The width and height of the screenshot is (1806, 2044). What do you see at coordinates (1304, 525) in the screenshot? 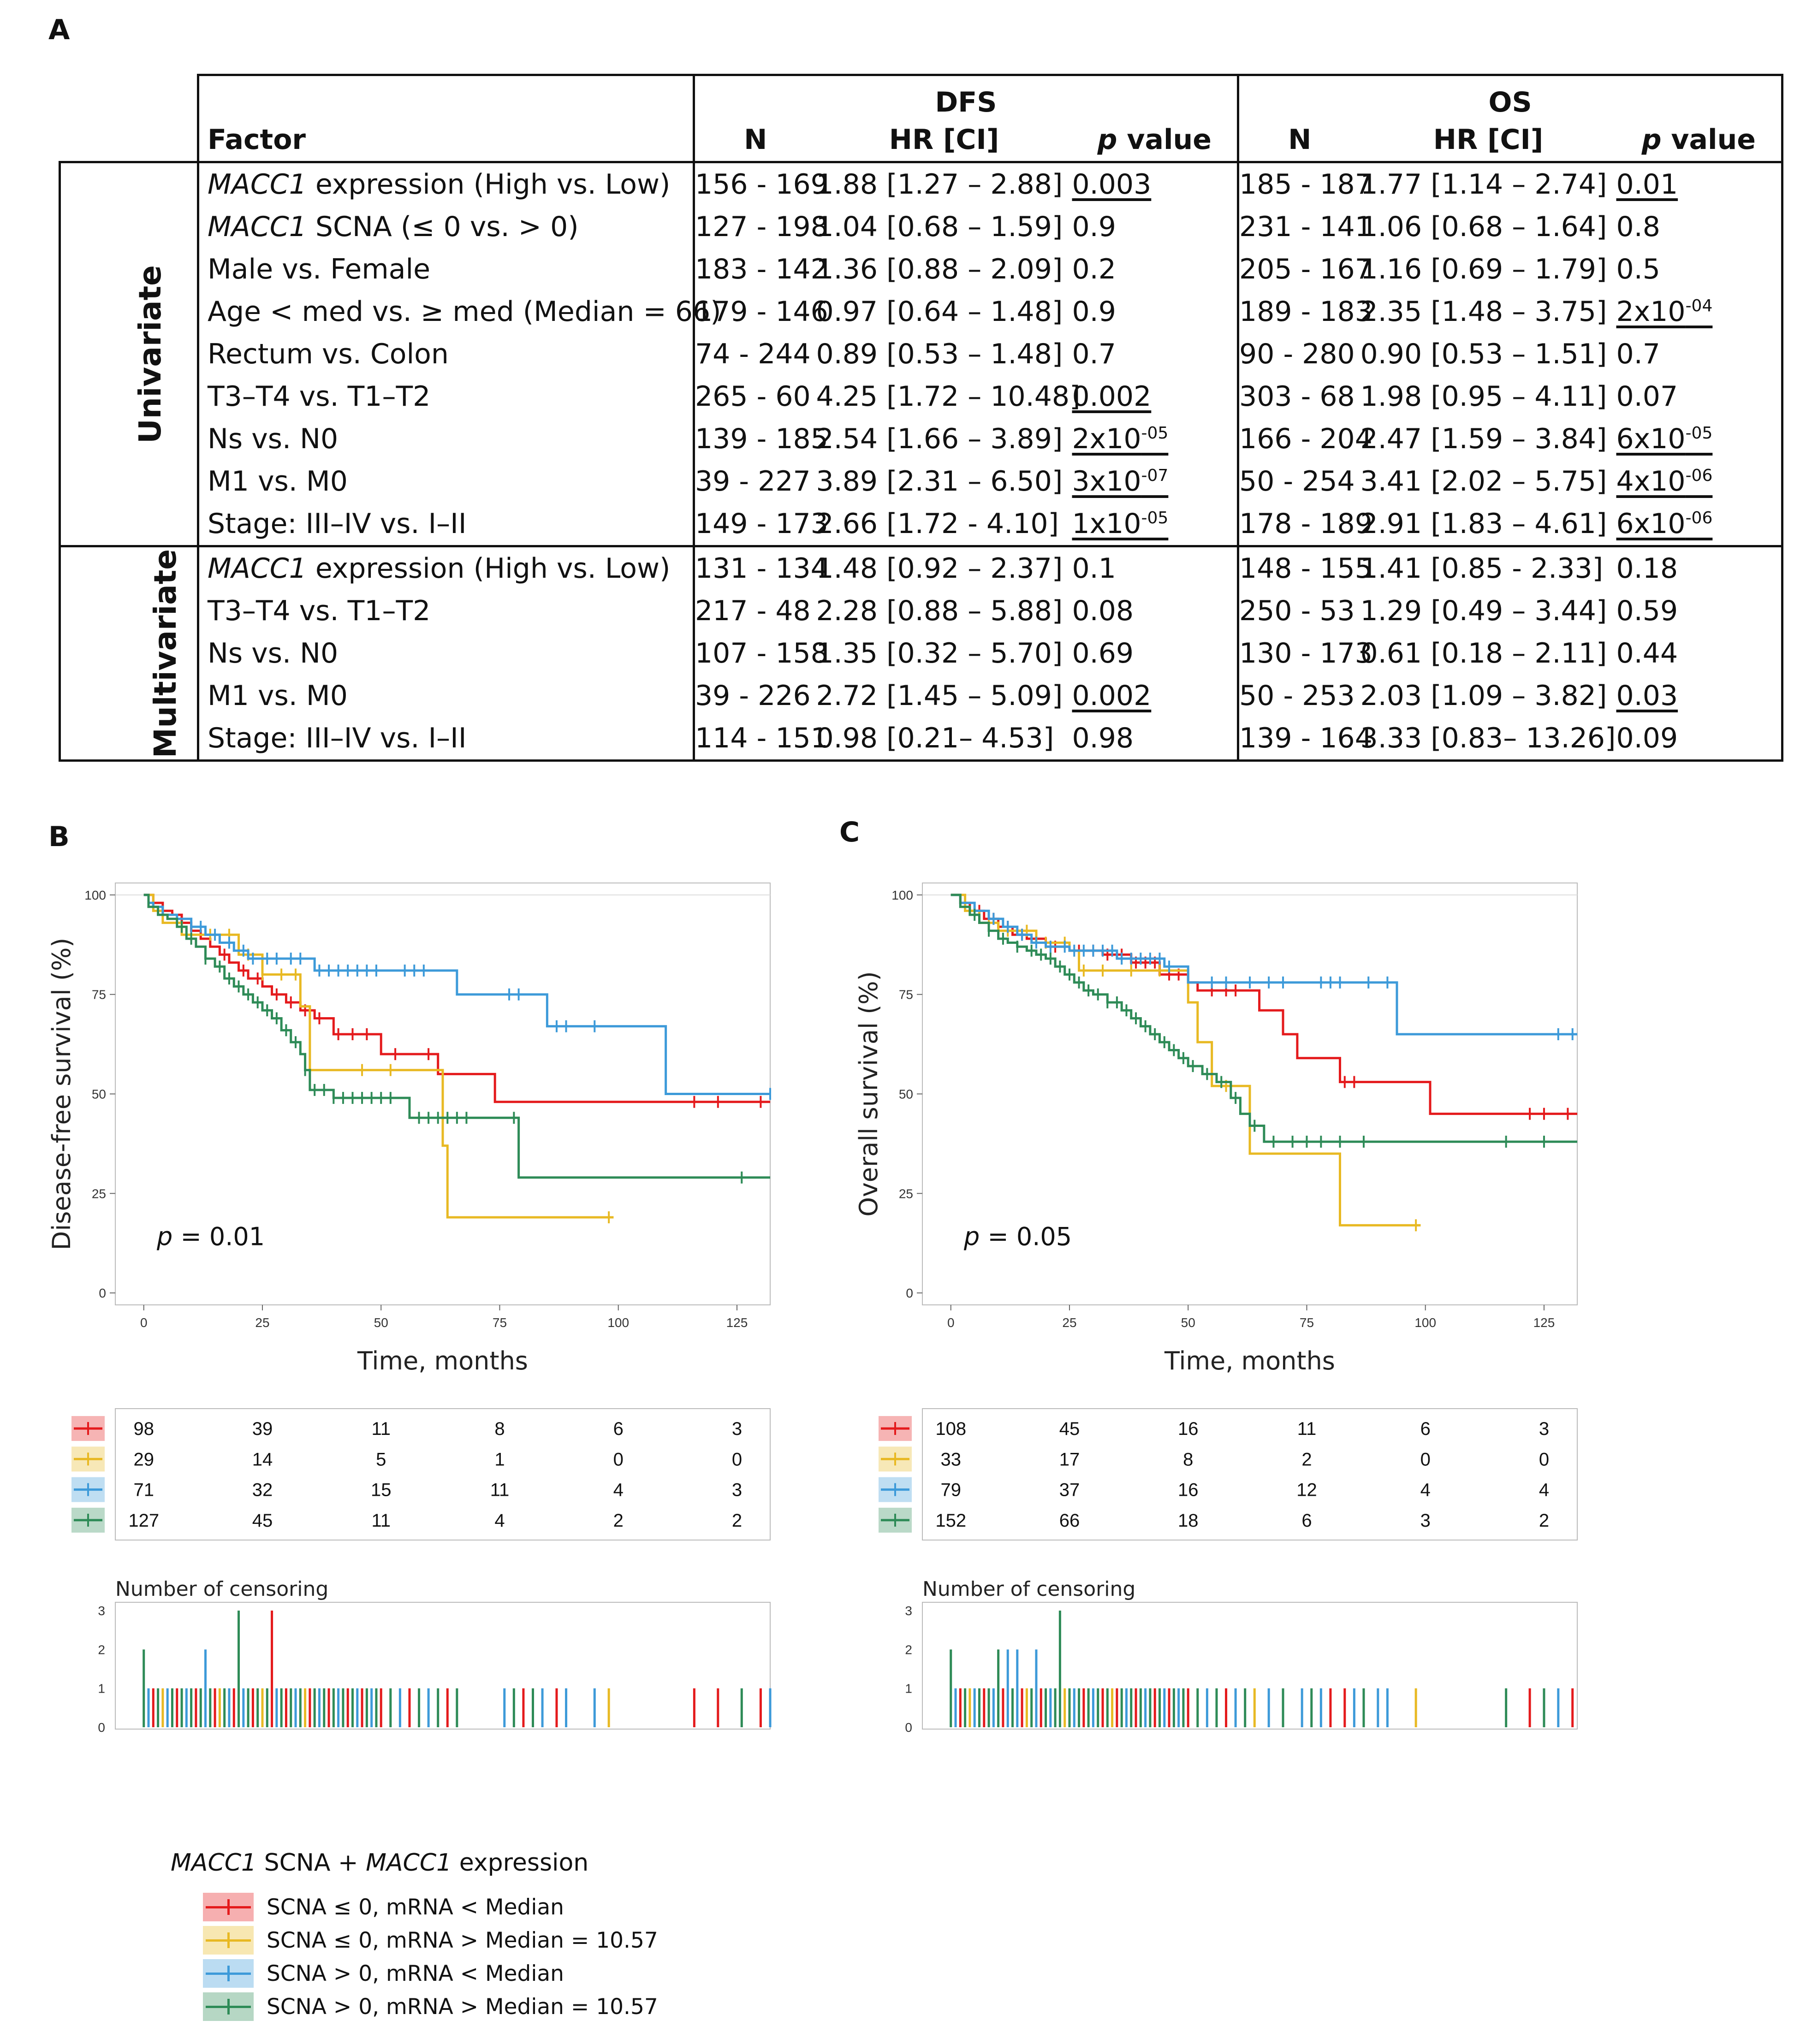
I see `os-n-cell: 178 - 189` at bounding box center [1304, 525].